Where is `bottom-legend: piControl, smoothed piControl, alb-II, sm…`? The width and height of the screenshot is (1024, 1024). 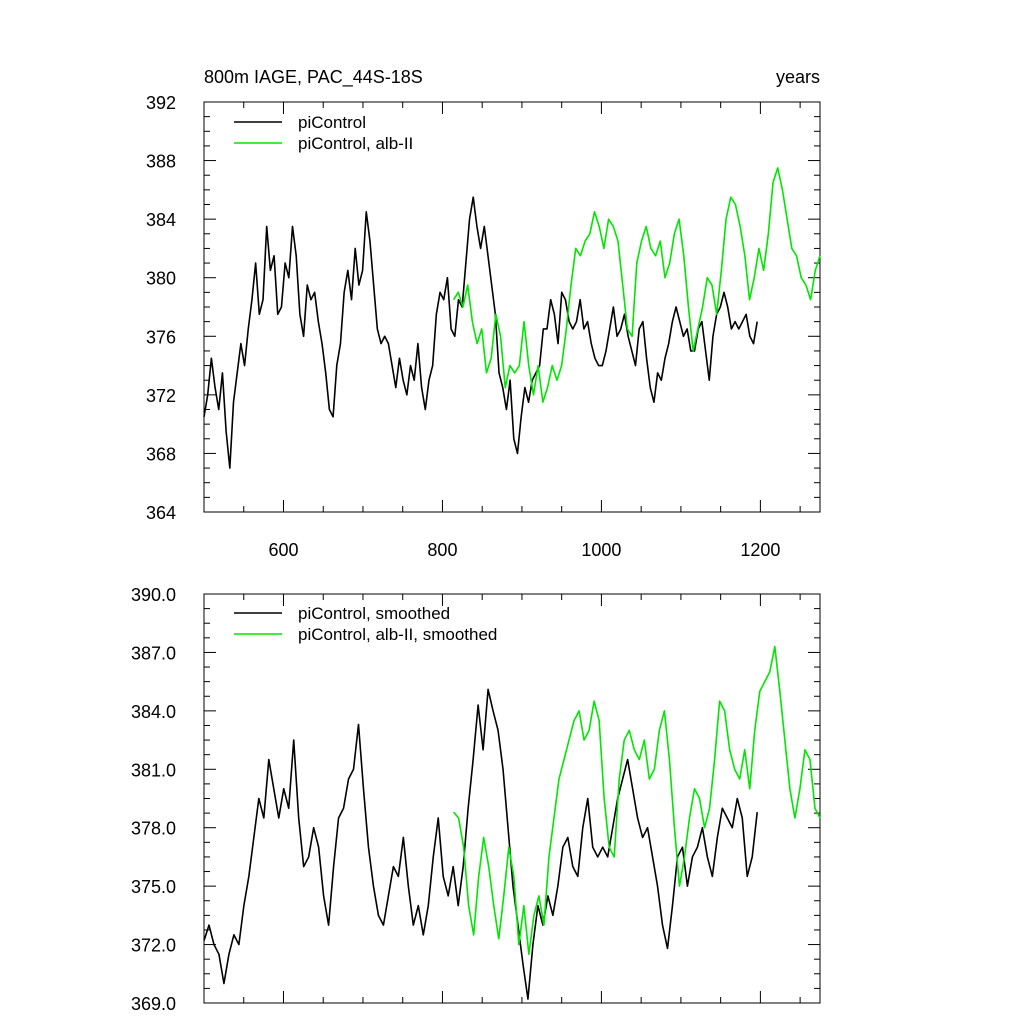
bottom-legend: piControl, smoothed piControl, alb-II, sm… is located at coordinates (365, 624).